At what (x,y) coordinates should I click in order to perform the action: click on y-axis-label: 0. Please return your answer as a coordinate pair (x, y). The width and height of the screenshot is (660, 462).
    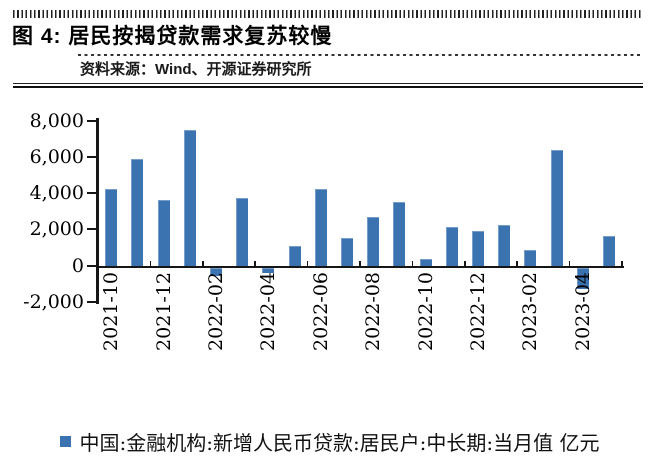
    Looking at the image, I should click on (77, 265).